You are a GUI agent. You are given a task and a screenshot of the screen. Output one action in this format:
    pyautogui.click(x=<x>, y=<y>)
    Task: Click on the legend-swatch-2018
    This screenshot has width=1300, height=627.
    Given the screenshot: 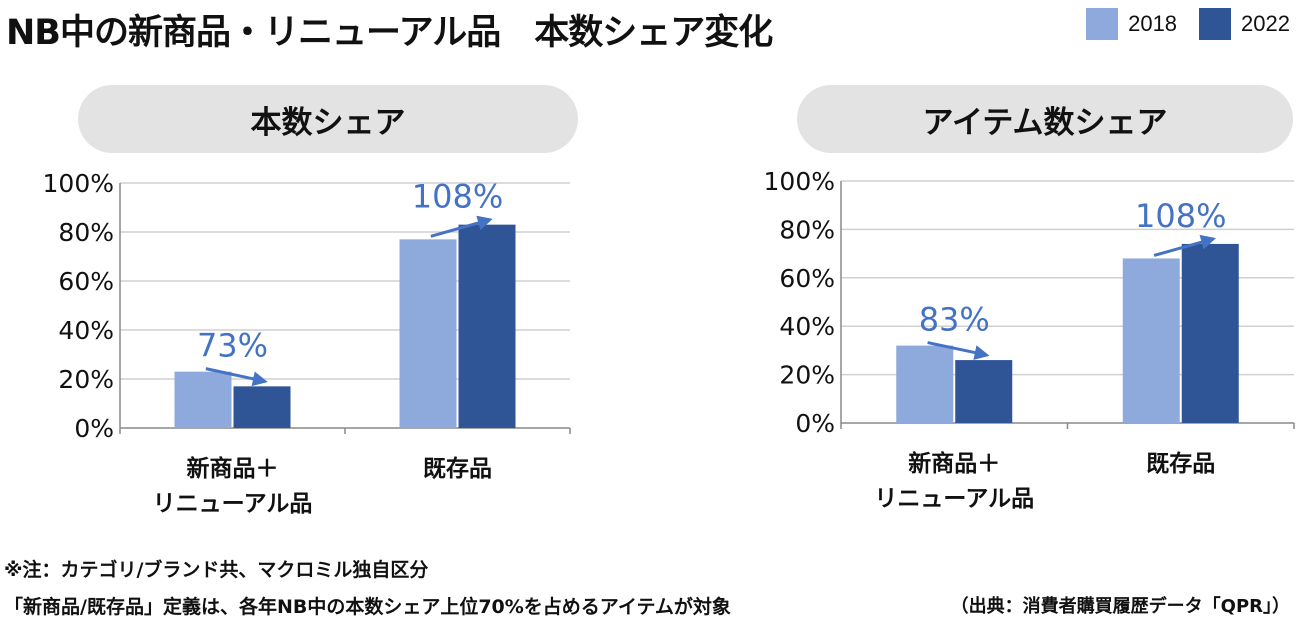 What is the action you would take?
    pyautogui.click(x=1102, y=24)
    